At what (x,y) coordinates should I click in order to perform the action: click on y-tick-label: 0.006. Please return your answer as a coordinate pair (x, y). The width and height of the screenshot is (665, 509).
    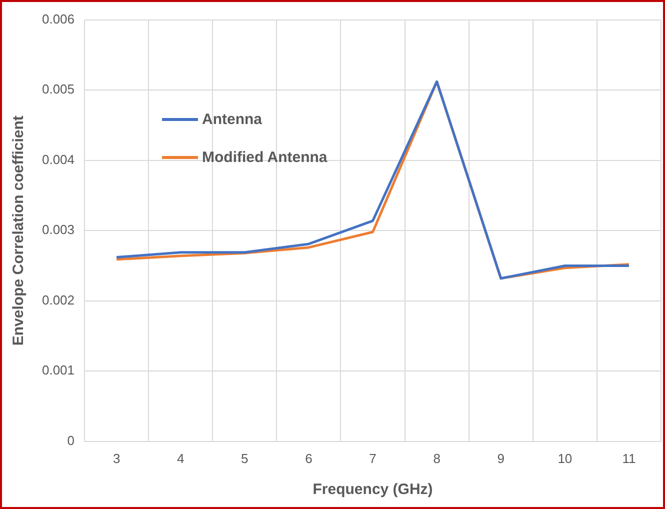
    Looking at the image, I should click on (58, 18).